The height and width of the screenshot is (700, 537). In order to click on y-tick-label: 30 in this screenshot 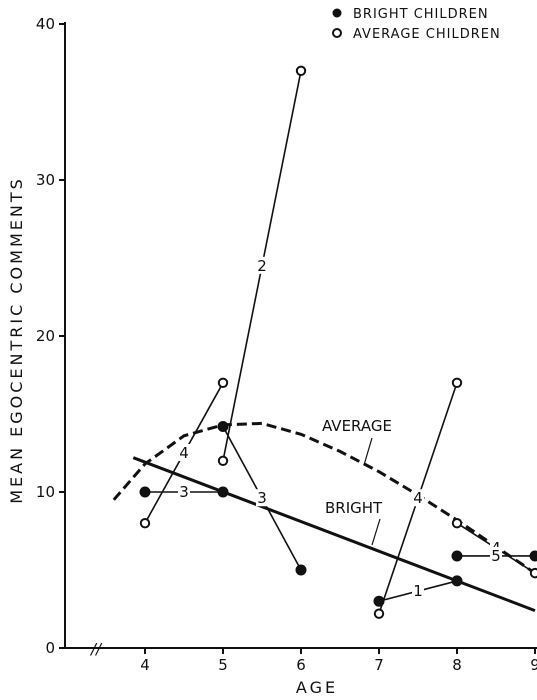, I will do `click(45, 180)`.